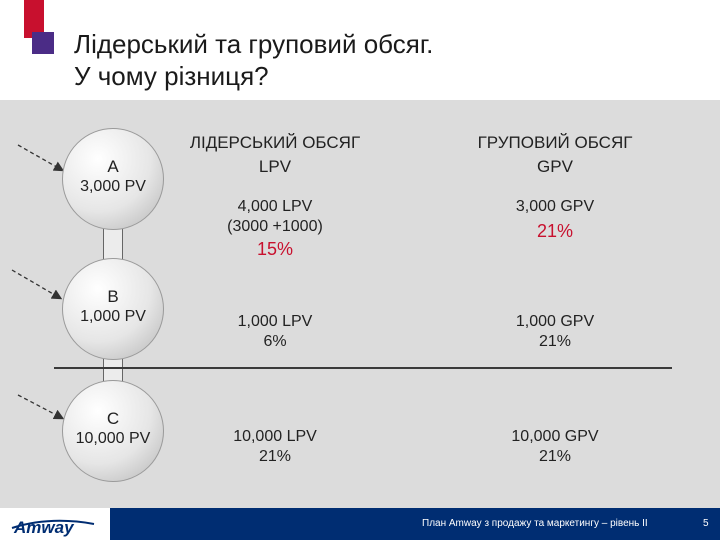  Describe the element at coordinates (275, 142) in the screenshot. I see `leader-header-title: ЛІДЕРСЬКИЙ ОБСЯГ` at that location.